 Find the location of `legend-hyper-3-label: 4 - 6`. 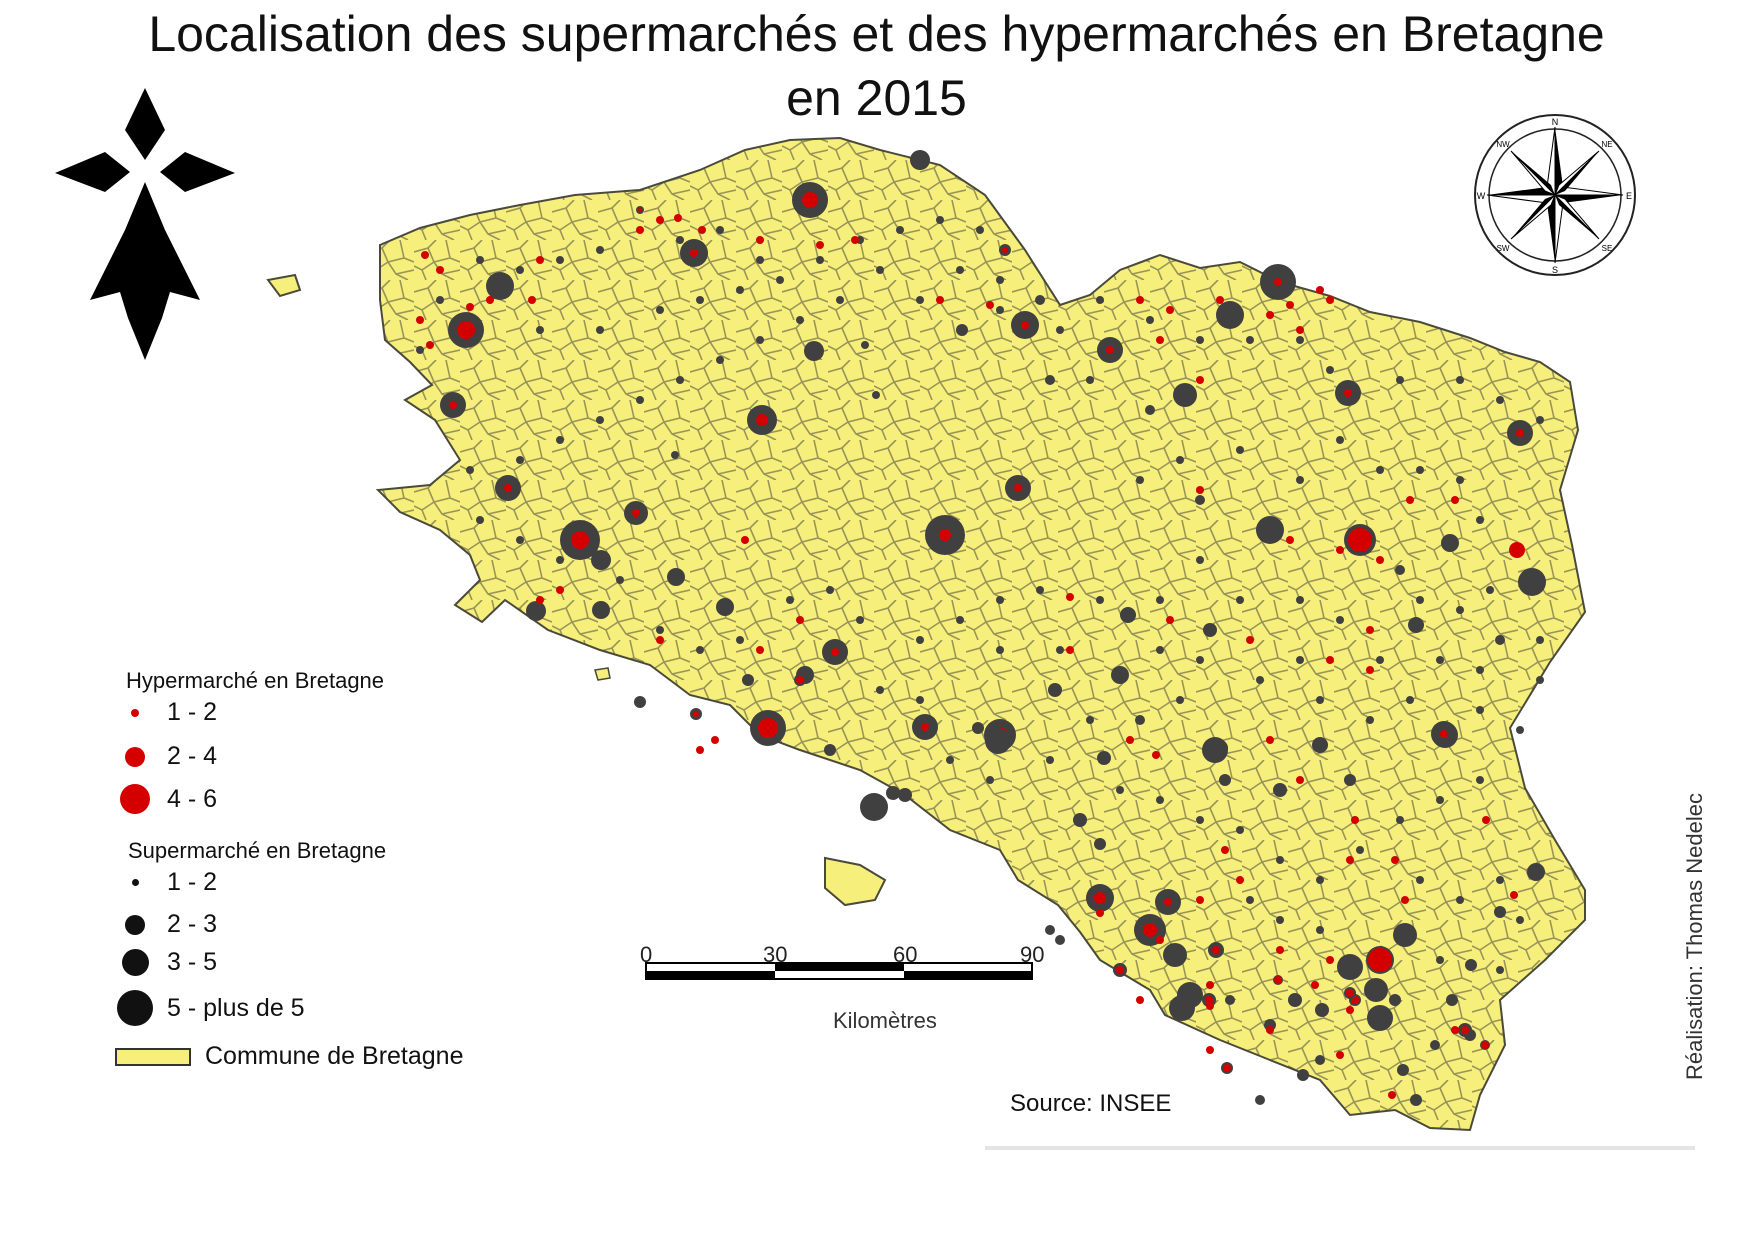

legend-hyper-3-label: 4 - 6 is located at coordinates (192, 798).